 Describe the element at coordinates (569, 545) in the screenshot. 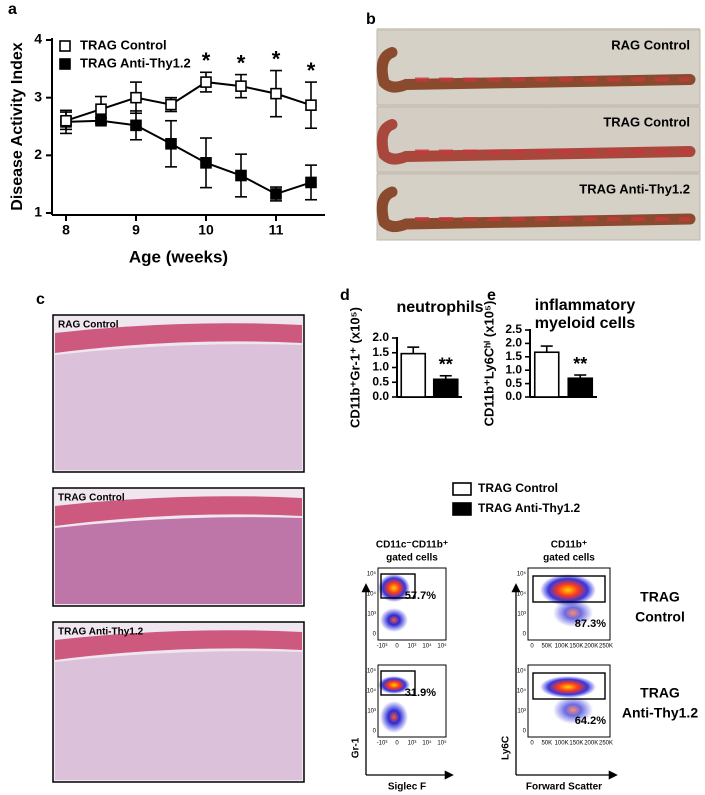

I see `plot-header: CD11b⁺` at that location.